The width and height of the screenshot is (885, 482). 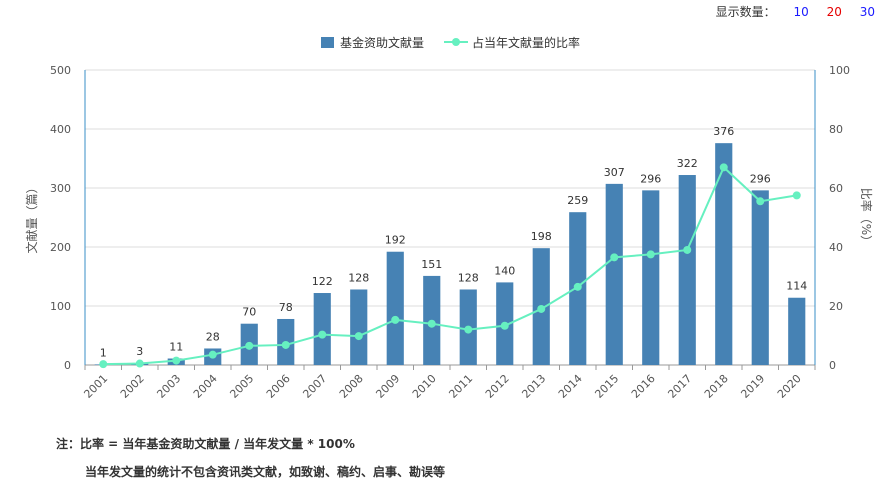 I want to click on x-tick-label: 2014, so click(x=570, y=386).